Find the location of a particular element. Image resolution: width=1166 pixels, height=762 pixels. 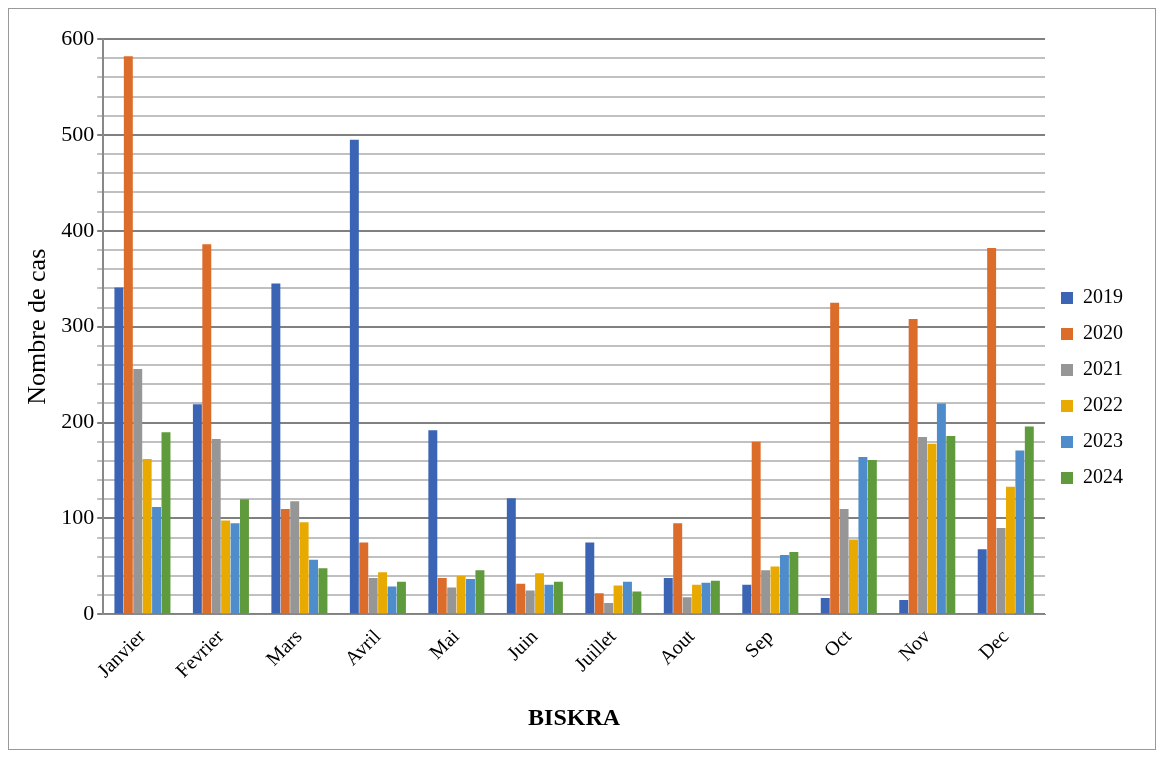

y-tick-label: 300 is located at coordinates (78, 325).